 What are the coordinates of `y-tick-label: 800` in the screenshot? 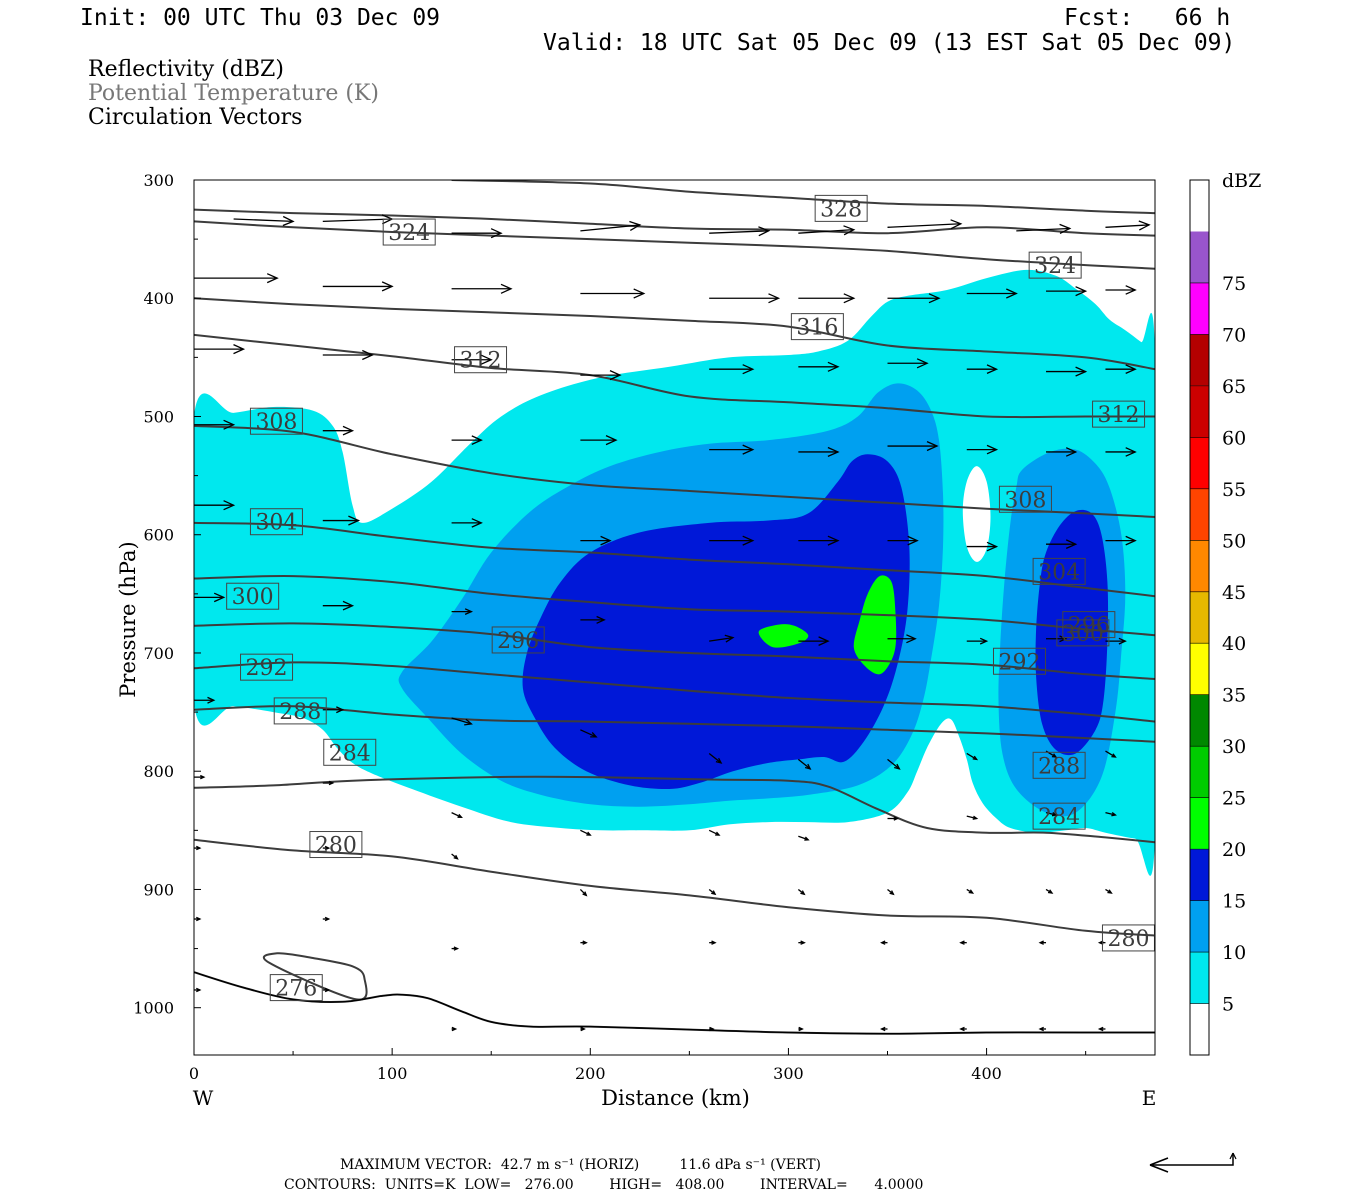 It's located at (158, 771).